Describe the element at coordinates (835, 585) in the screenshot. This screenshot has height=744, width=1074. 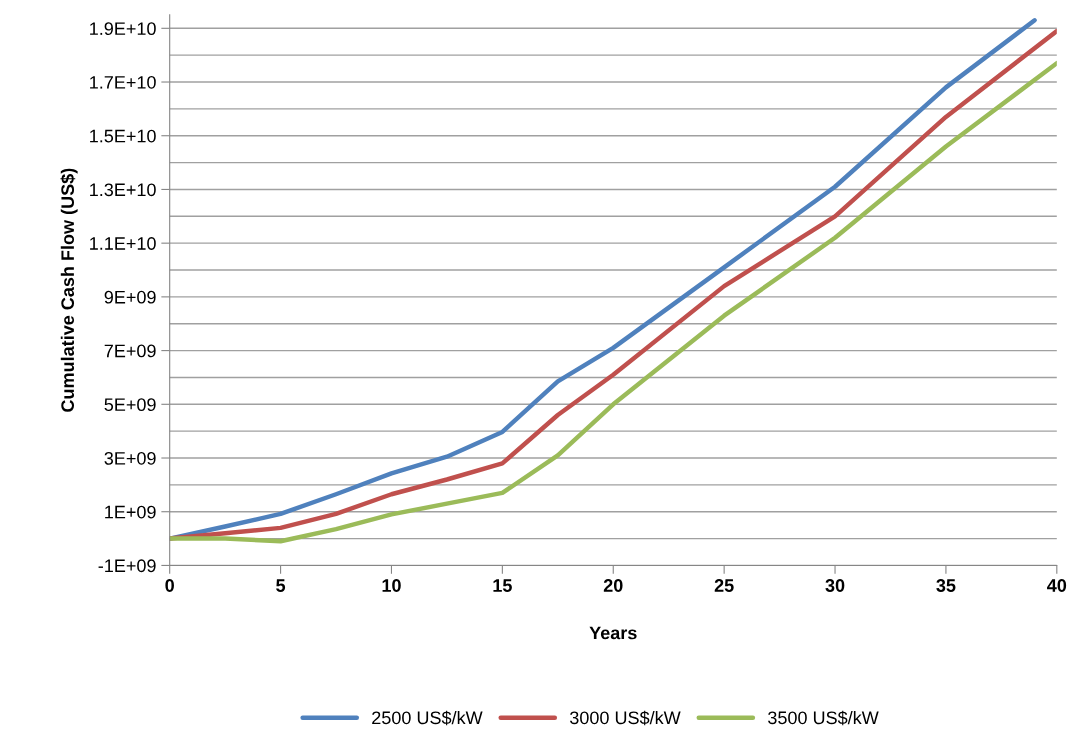
I see `x-tick-label: 30` at that location.